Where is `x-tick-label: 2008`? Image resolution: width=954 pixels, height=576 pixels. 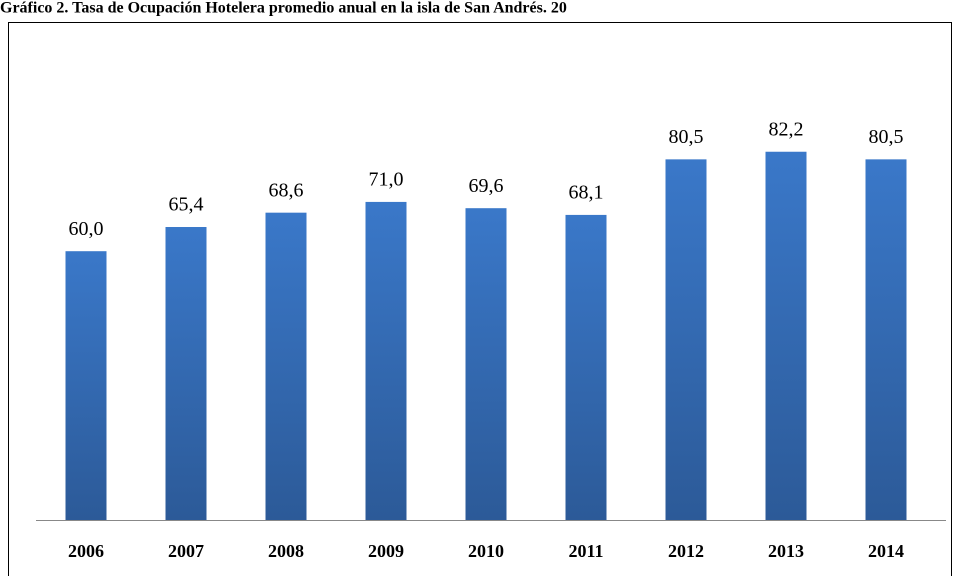
x-tick-label: 2008 is located at coordinates (286, 551).